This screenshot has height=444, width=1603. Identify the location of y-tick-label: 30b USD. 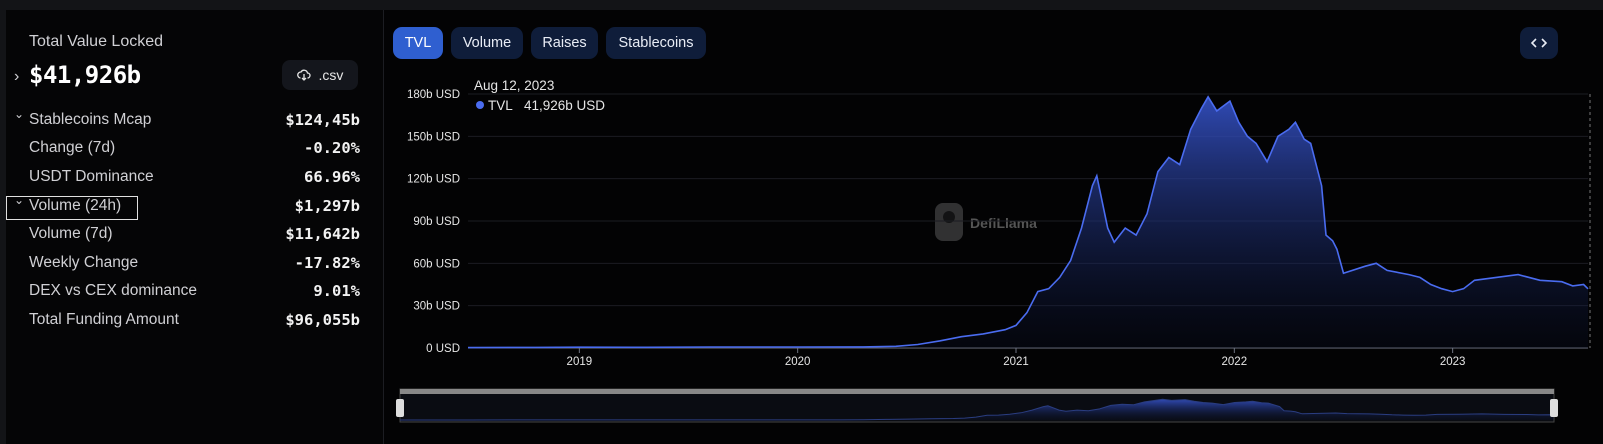
(436, 307).